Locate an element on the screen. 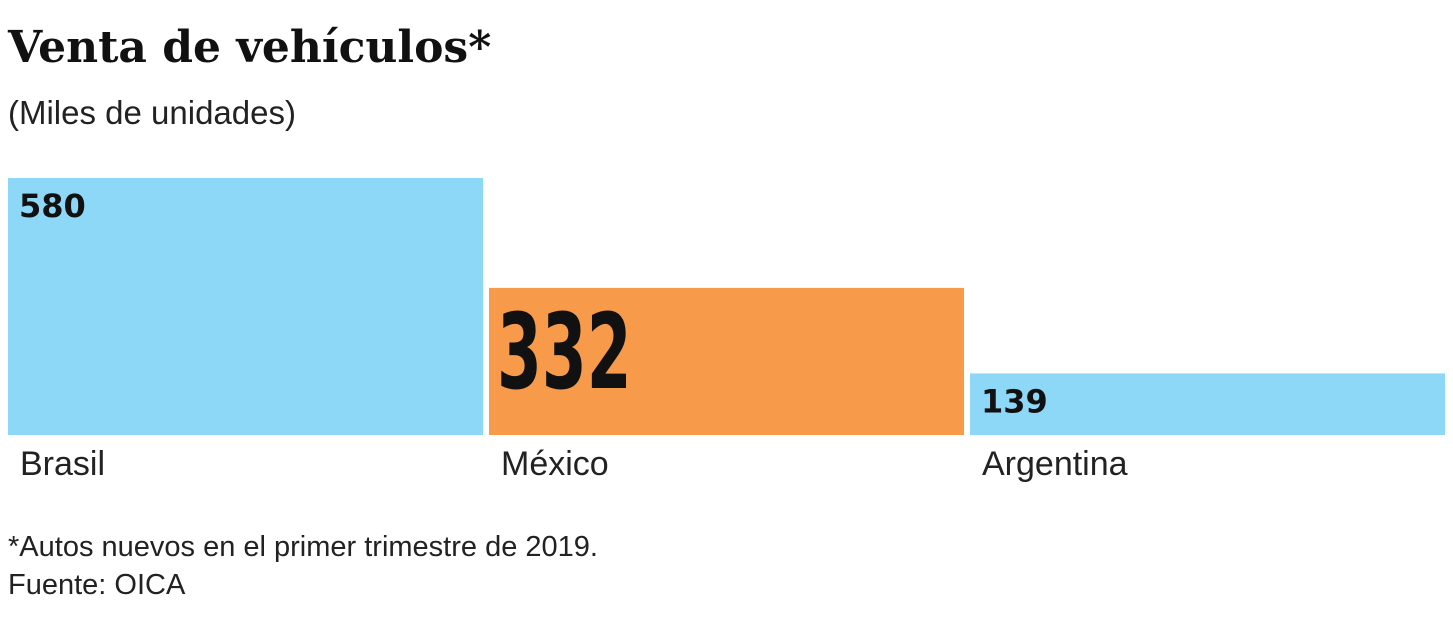 The image size is (1453, 620). chart-title: Venta de vehículos* is located at coordinates (249, 47).